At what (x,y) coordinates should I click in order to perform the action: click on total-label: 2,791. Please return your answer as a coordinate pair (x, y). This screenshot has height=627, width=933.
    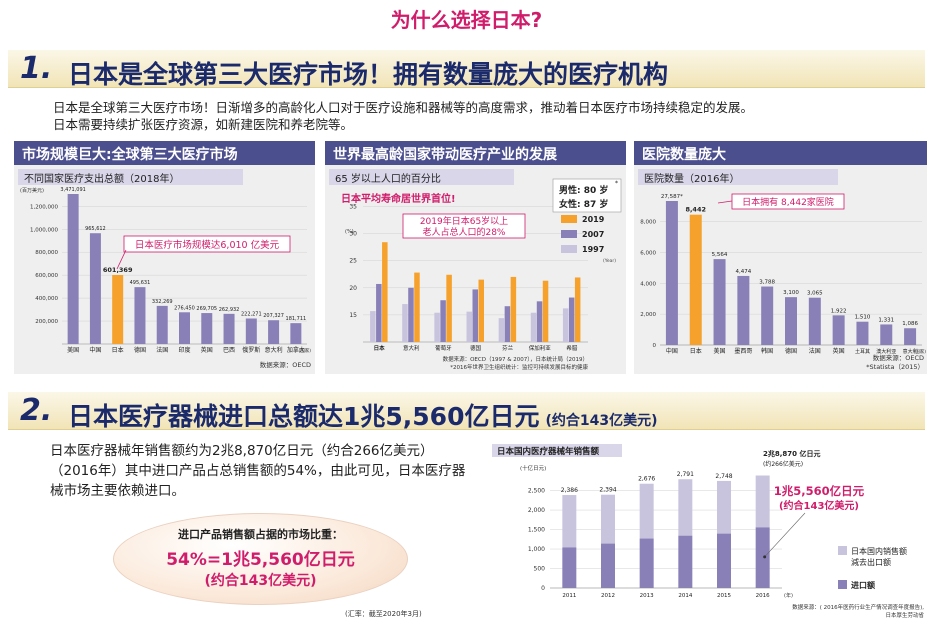
    Looking at the image, I should click on (685, 474).